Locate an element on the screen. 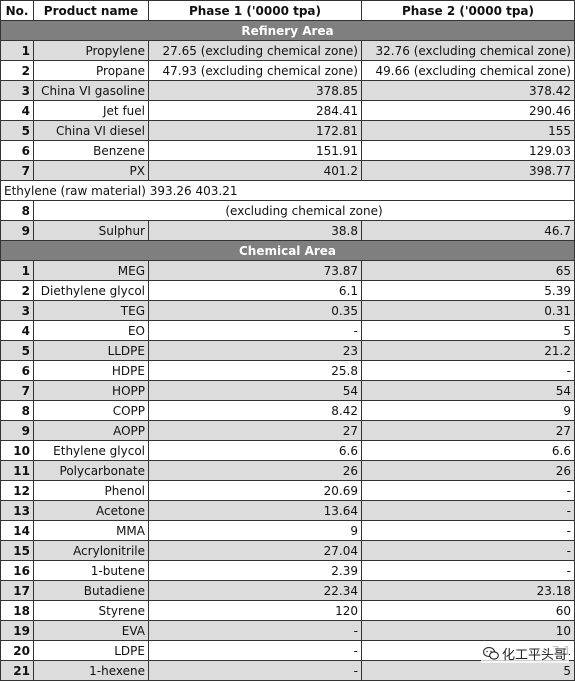 Image resolution: width=575 pixels, height=681 pixels. table-row: 4 Jet fuel 284.41 290.46 is located at coordinates (287, 110).